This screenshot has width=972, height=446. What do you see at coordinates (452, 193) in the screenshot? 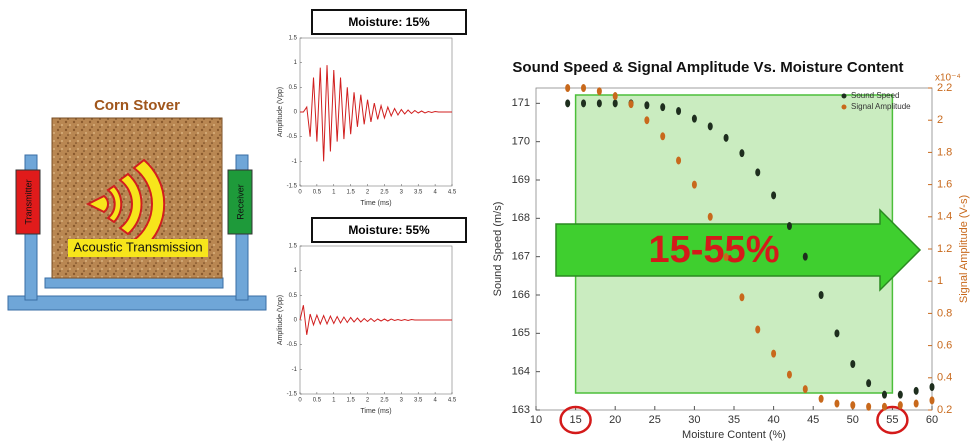
I see `x-tick-label: 4.5` at bounding box center [452, 193].